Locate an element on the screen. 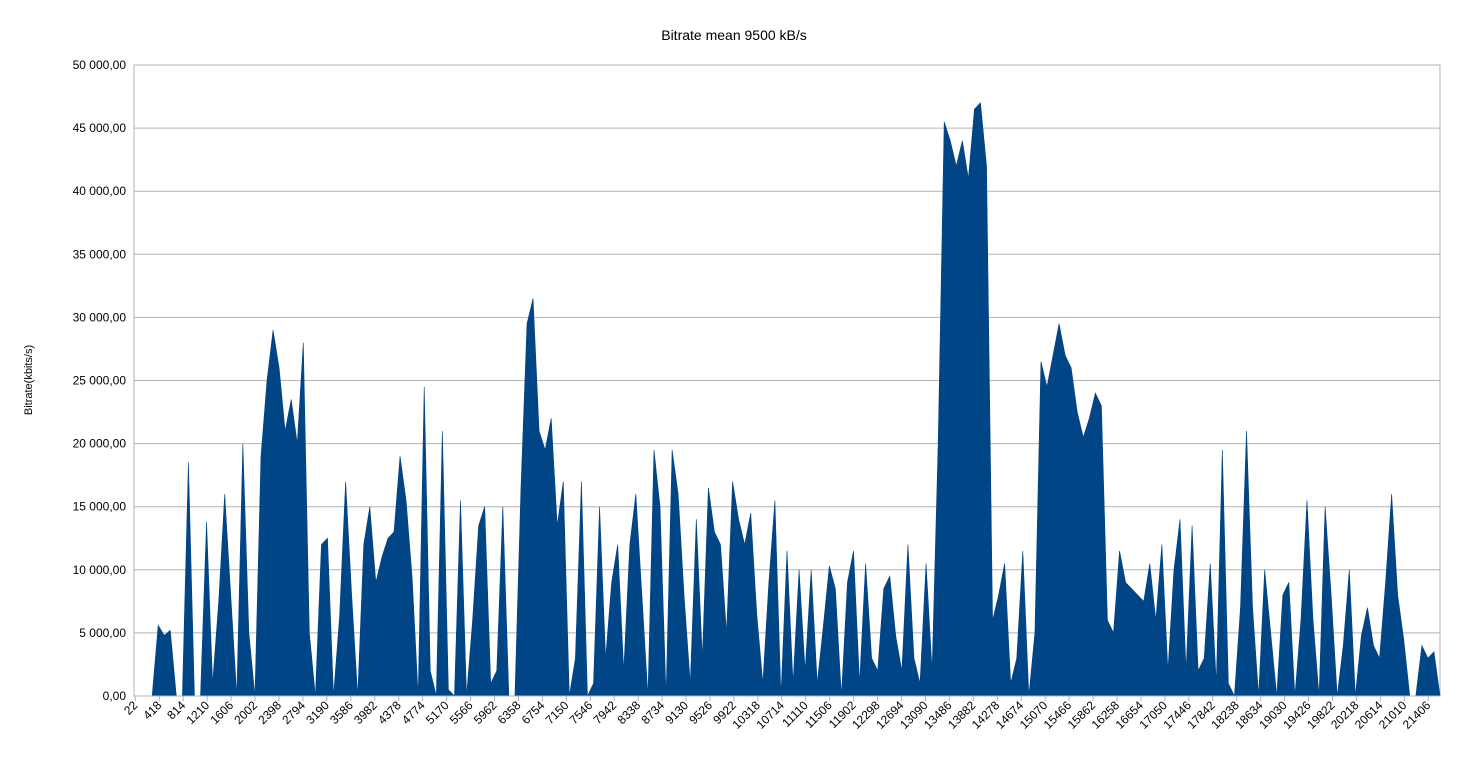 The height and width of the screenshot is (764, 1469). y-tick-label: 20 000,00 is located at coordinates (100, 444).